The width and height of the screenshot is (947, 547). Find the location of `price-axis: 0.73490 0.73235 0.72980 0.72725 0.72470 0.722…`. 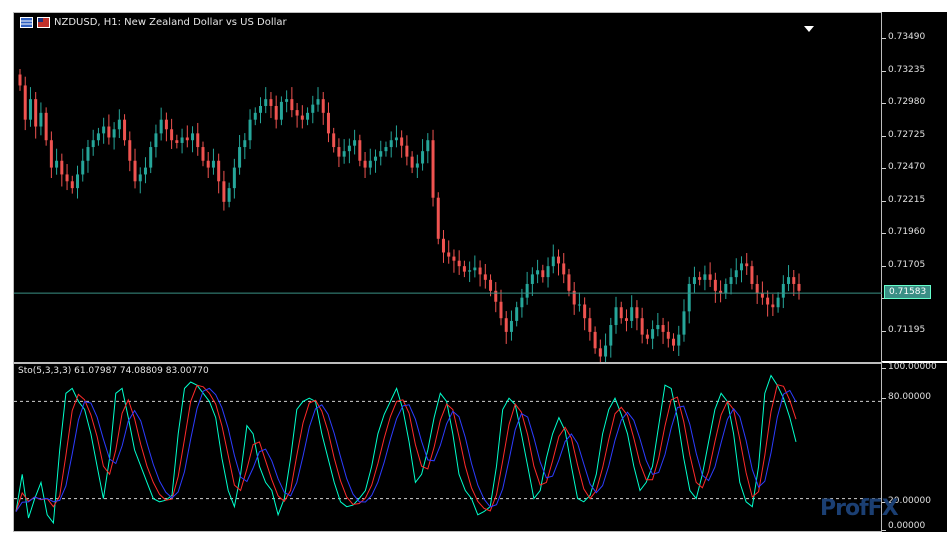

price-axis: 0.73490 0.73235 0.72980 0.72725 0.72470 0.722… is located at coordinates (914, 186).